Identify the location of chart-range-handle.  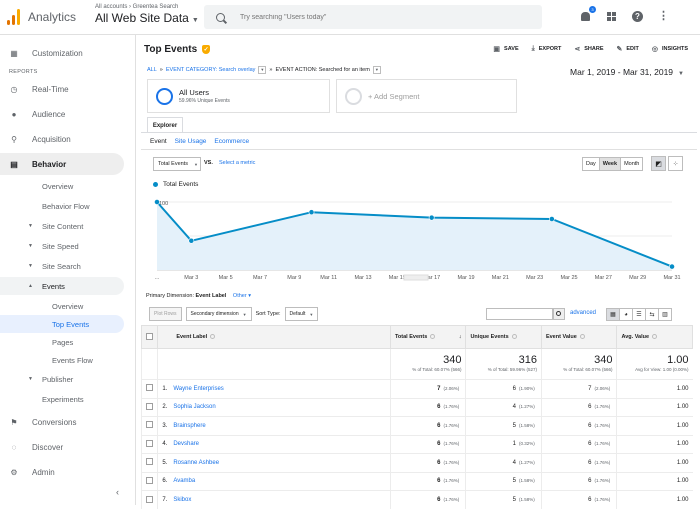
(416, 277).